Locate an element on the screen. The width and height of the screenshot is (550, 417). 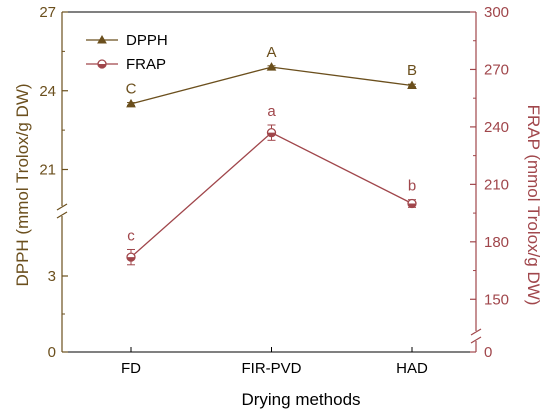
legend-item-frap: FRAP is located at coordinates (126, 64).